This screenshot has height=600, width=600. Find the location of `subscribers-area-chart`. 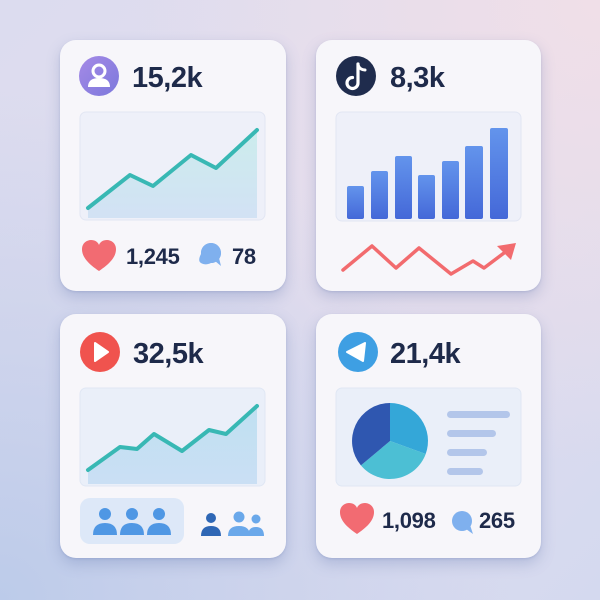

subscribers-area-chart is located at coordinates (172, 437).